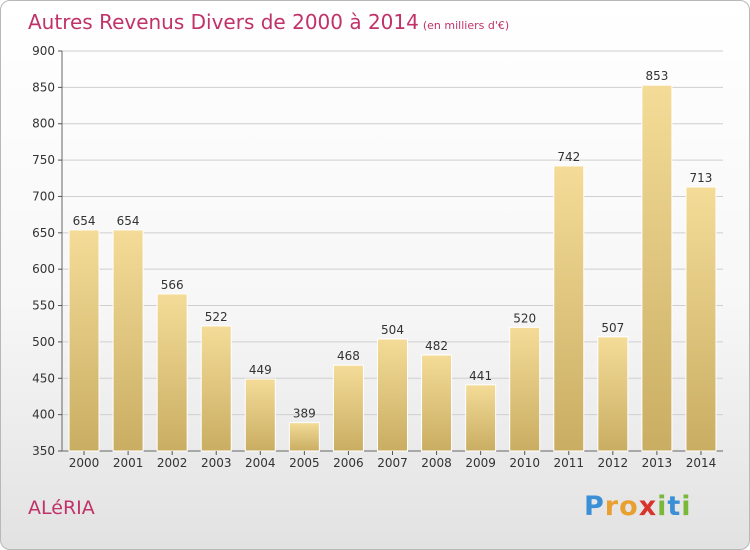  Describe the element at coordinates (43, 415) in the screenshot. I see `y-tick-label: 400` at that location.